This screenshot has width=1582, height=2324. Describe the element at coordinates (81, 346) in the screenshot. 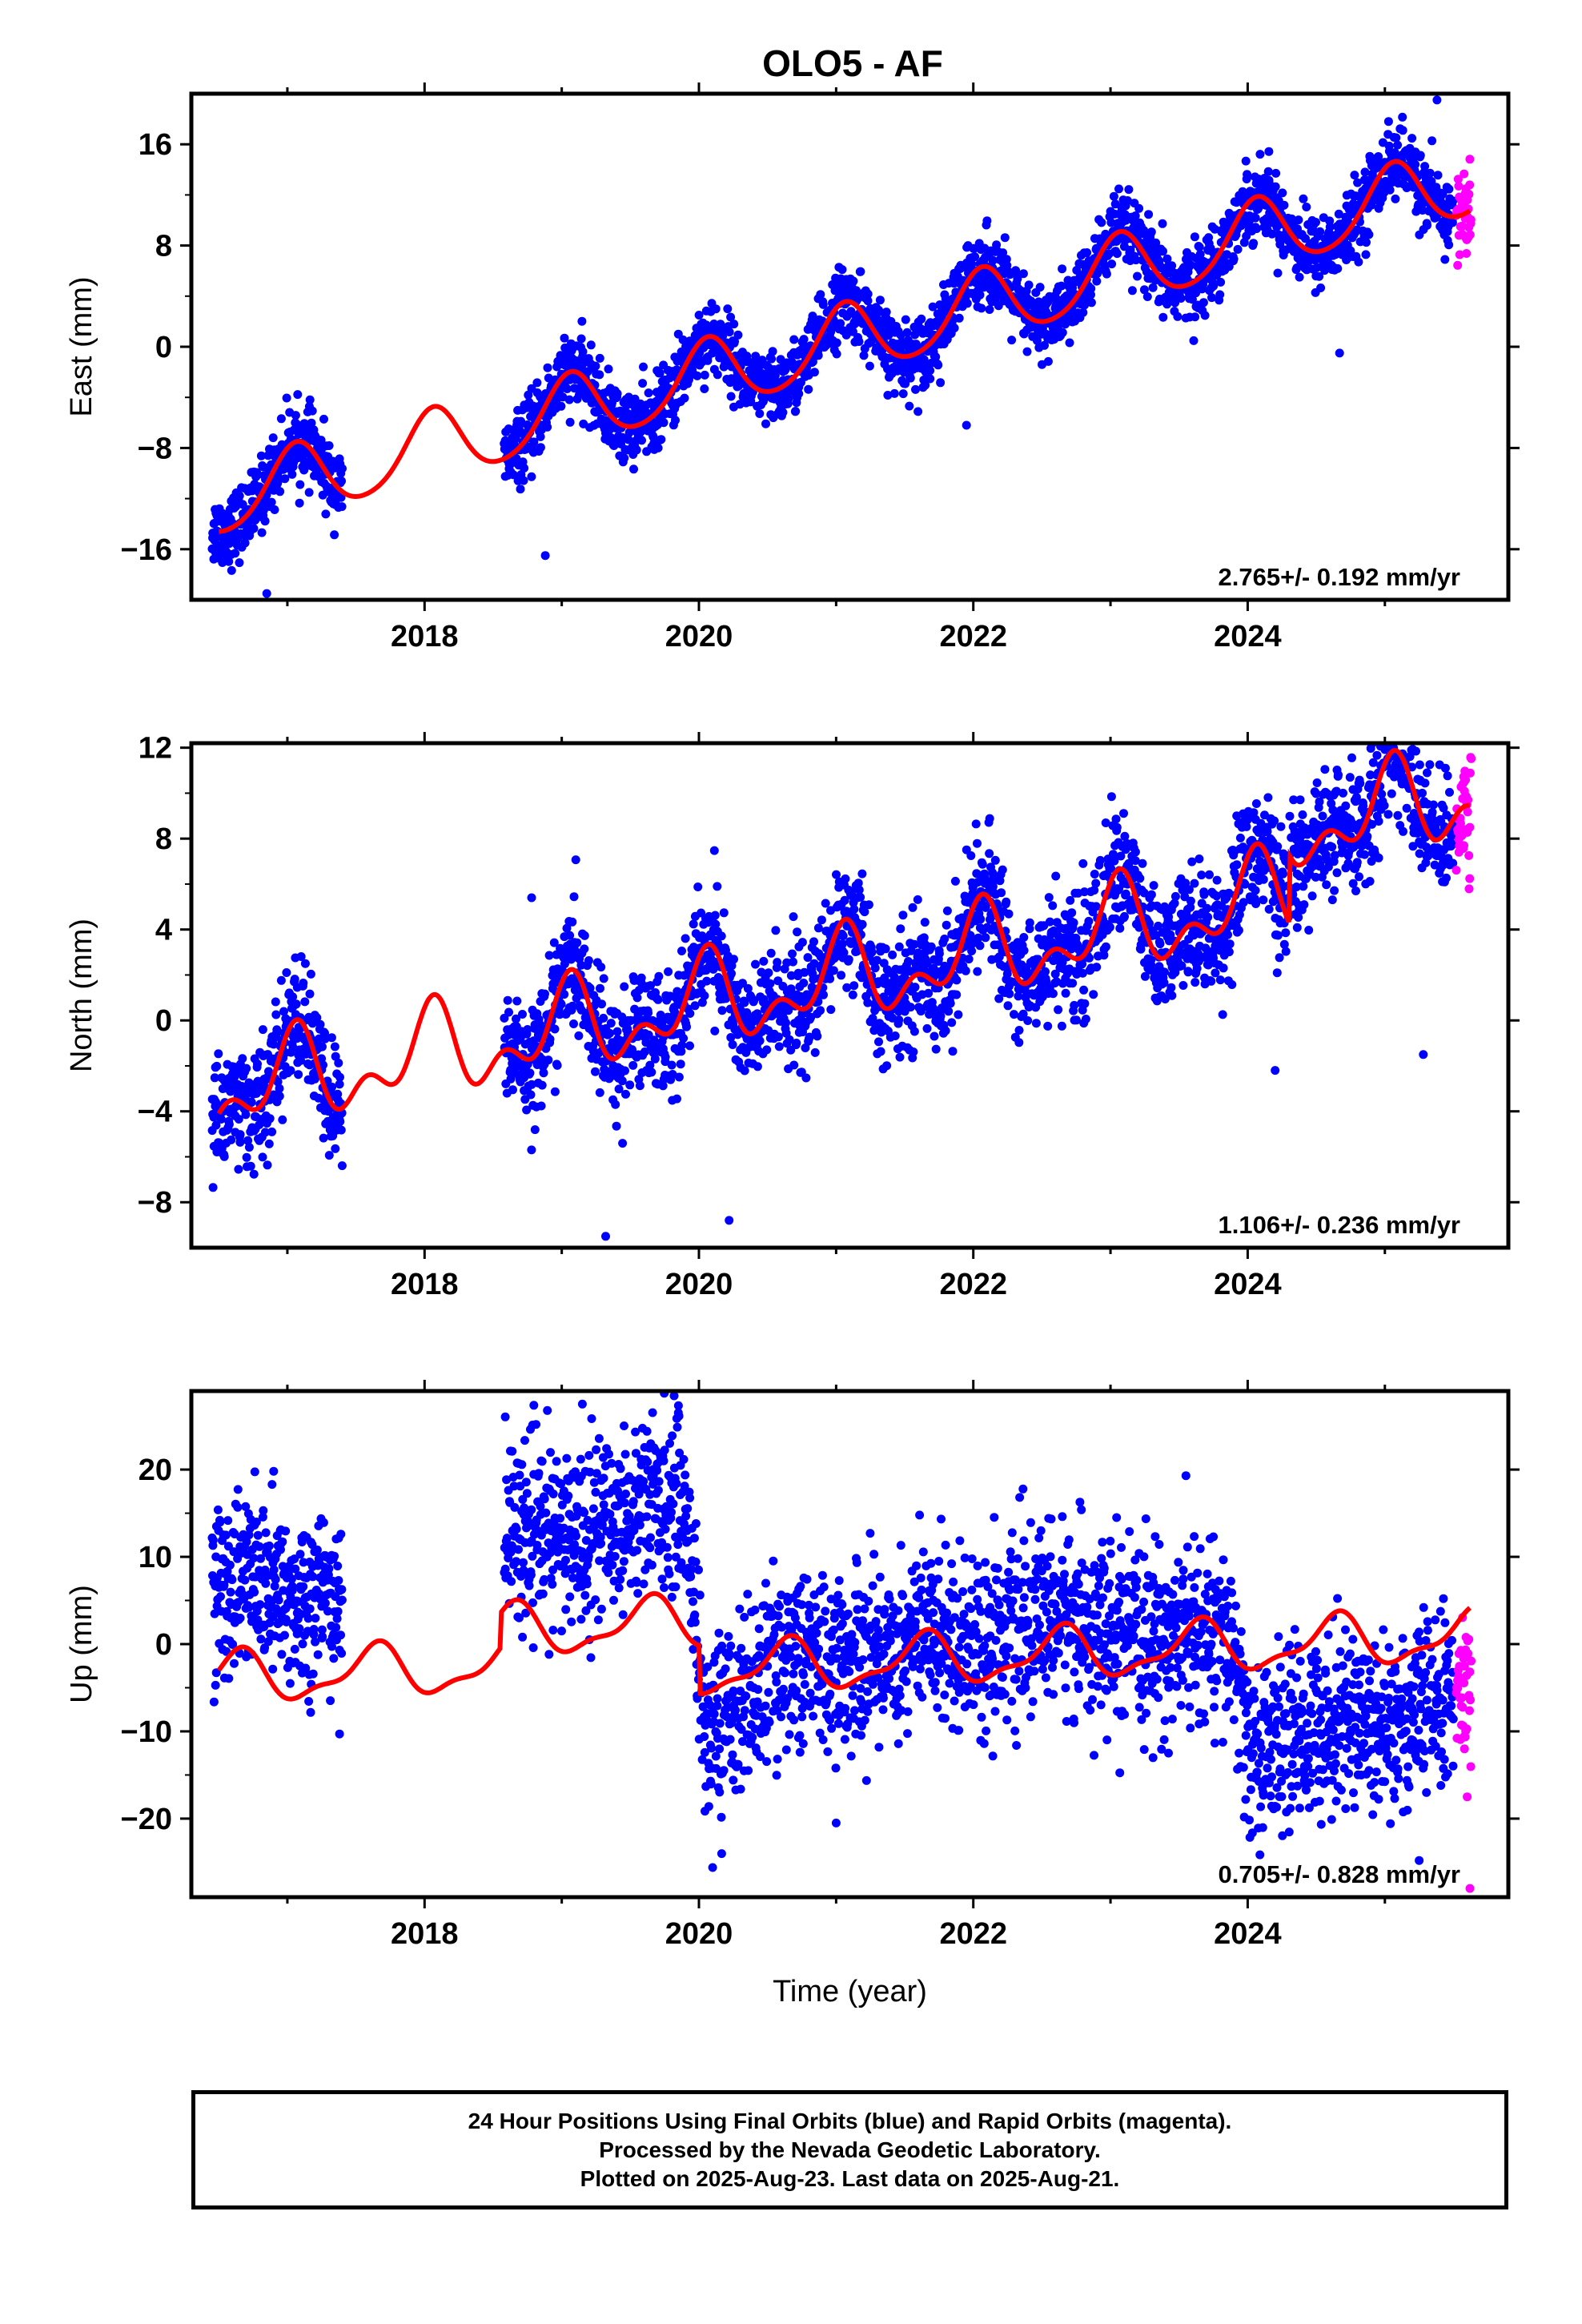

I see `y-axis-label: East (mm)` at that location.